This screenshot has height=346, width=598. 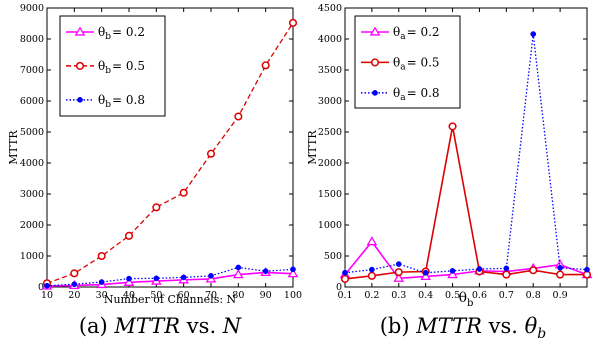 What do you see at coordinates (32, 132) in the screenshot?
I see `y-tick-label: 5000` at bounding box center [32, 132].